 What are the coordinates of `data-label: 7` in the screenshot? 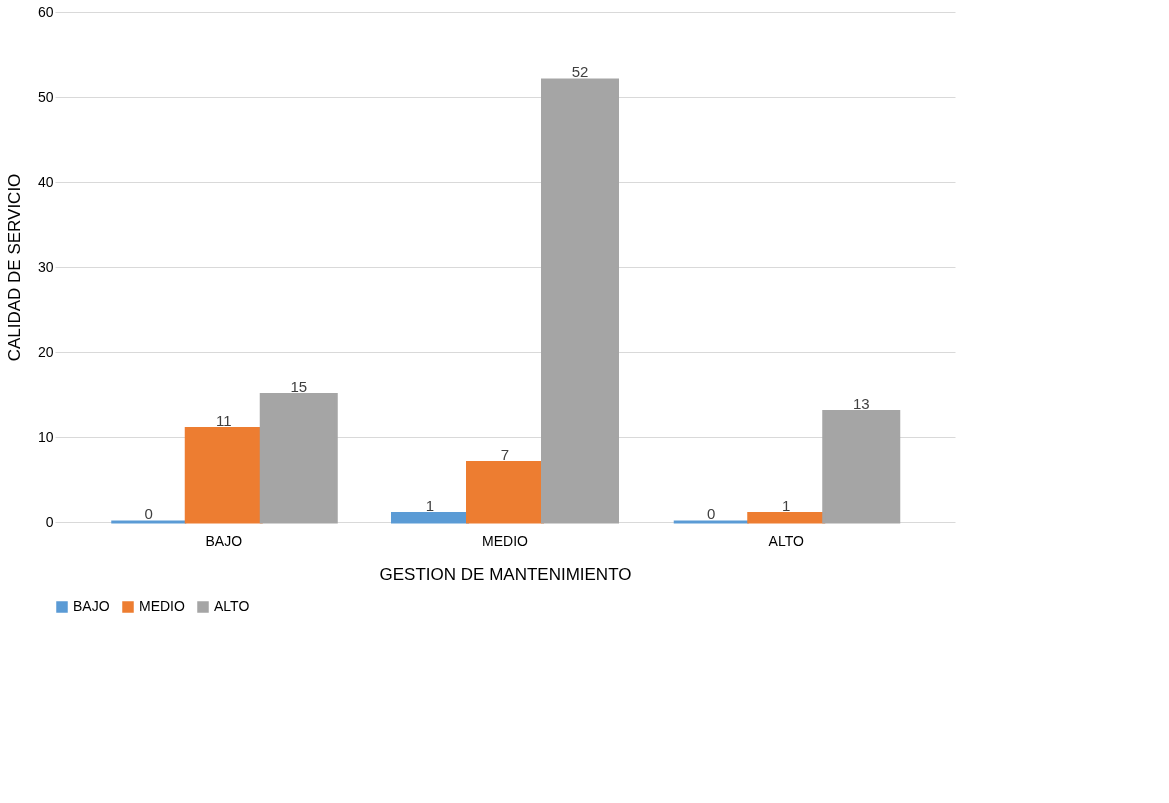 It's located at (505, 454).